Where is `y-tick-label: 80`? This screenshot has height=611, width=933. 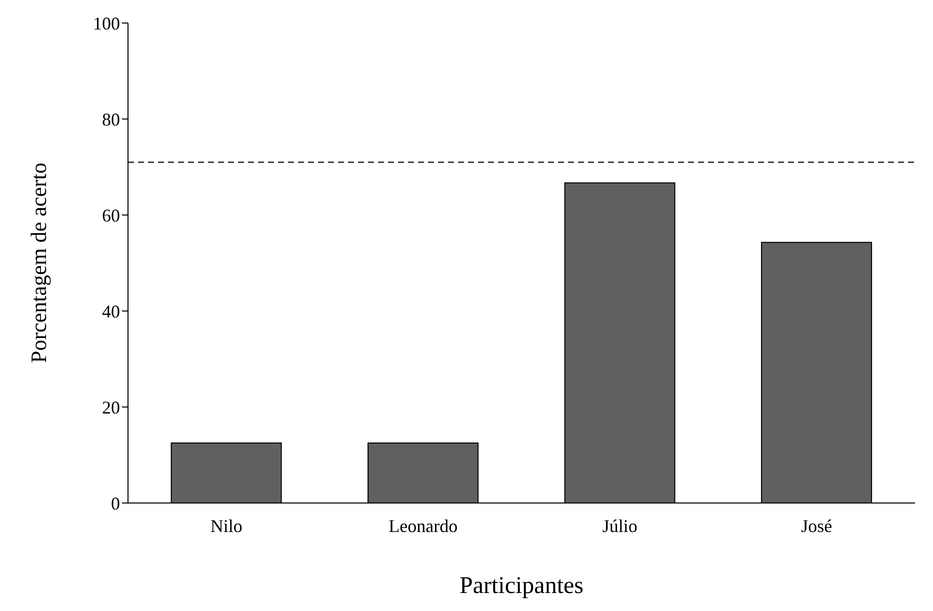 y-tick-label: 80 is located at coordinates (111, 119).